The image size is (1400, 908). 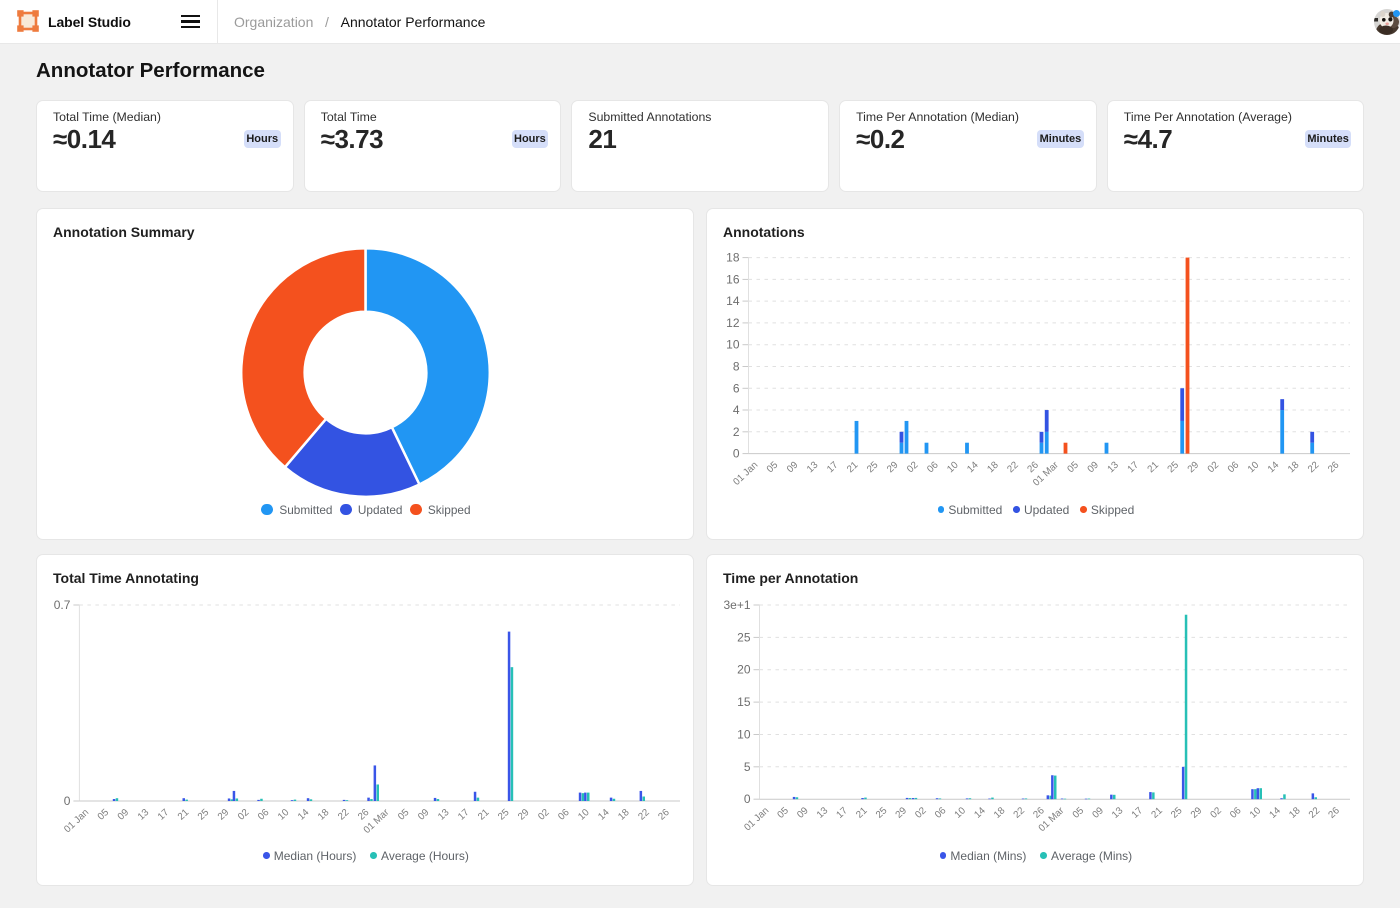 What do you see at coordinates (733, 323) in the screenshot?
I see `svg-text: 12` at bounding box center [733, 323].